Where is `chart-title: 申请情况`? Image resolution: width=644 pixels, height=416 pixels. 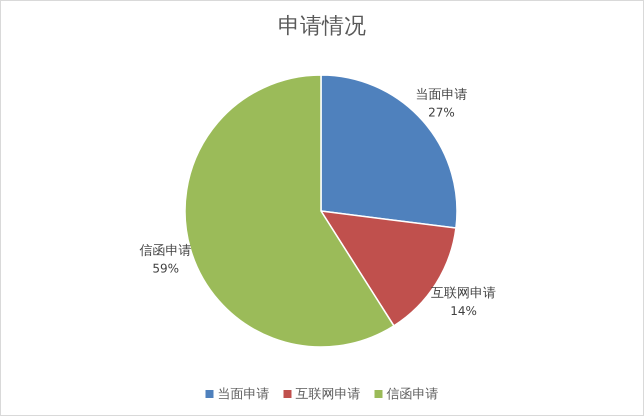 chart-title: 申请情况 is located at coordinates (322, 26).